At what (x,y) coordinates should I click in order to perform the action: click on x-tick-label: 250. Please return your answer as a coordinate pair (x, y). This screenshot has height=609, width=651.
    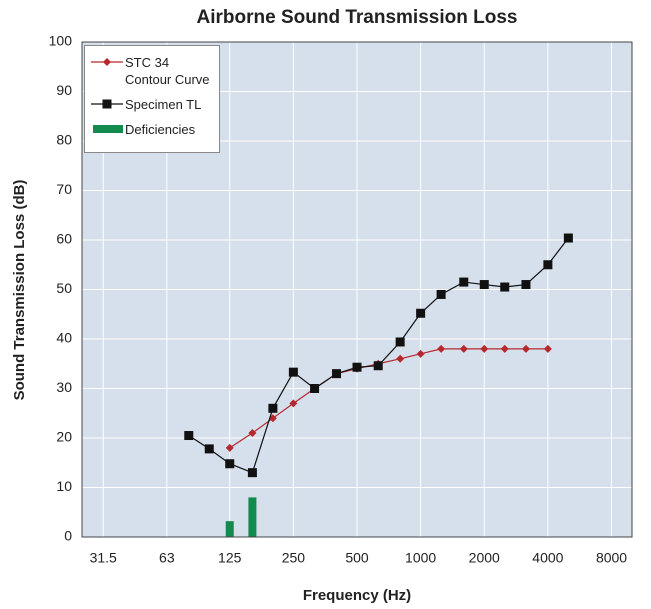
    Looking at the image, I should click on (294, 558).